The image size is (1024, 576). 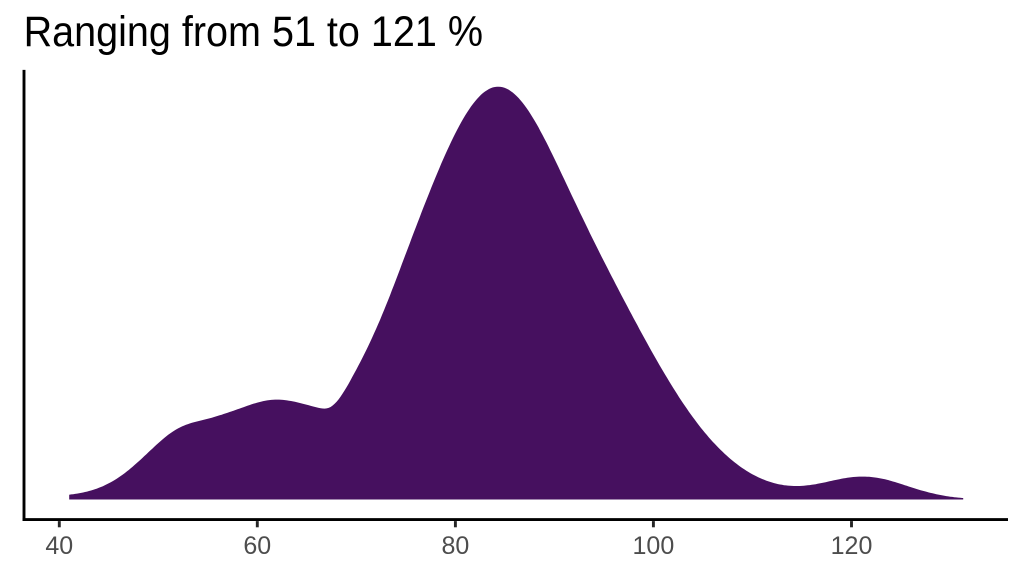 What do you see at coordinates (852, 546) in the screenshot?
I see `svg-text: 120` at bounding box center [852, 546].